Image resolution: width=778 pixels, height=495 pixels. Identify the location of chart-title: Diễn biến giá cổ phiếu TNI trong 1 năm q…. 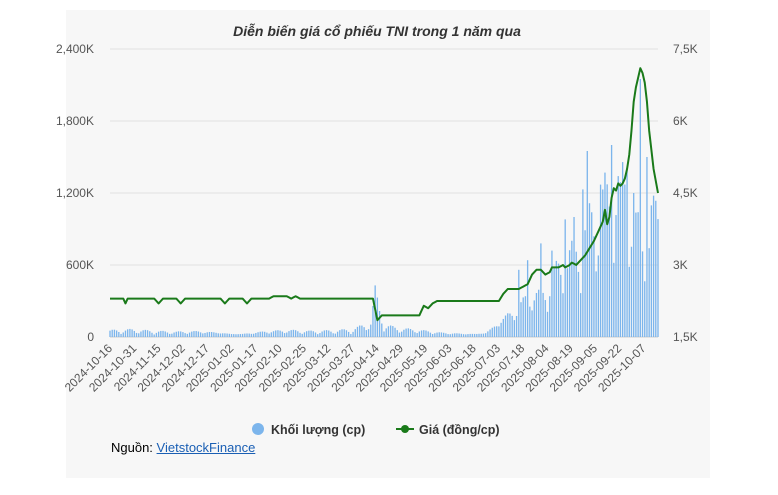
(377, 31).